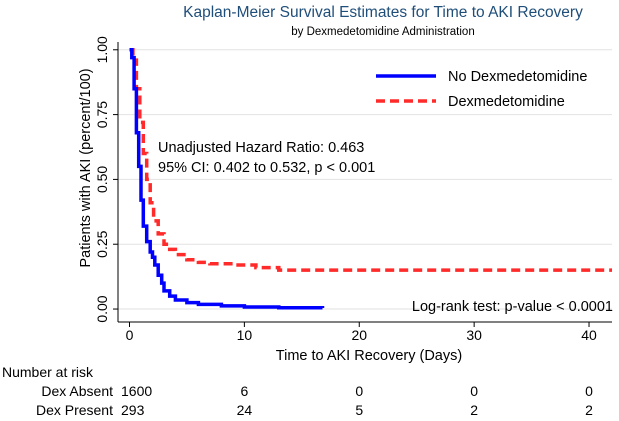 The width and height of the screenshot is (619, 421). Describe the element at coordinates (481, 89) in the screenshot. I see `legend: No Dexmedetomidine Dexmedetomidine` at that location.